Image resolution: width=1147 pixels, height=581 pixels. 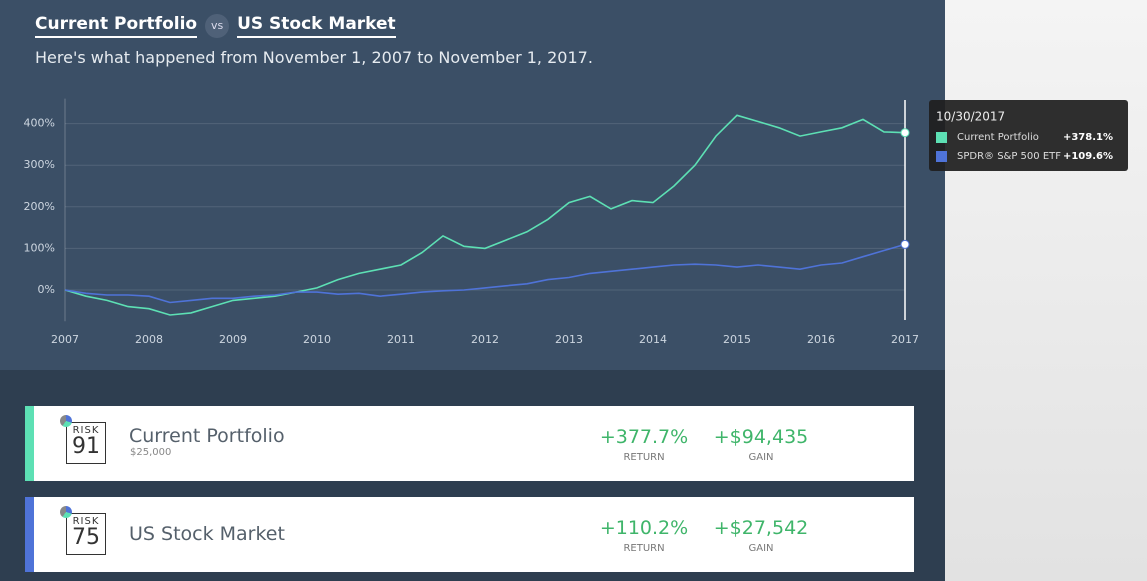 I want to click on tooltip-value: +378.1%, so click(x=1088, y=137).